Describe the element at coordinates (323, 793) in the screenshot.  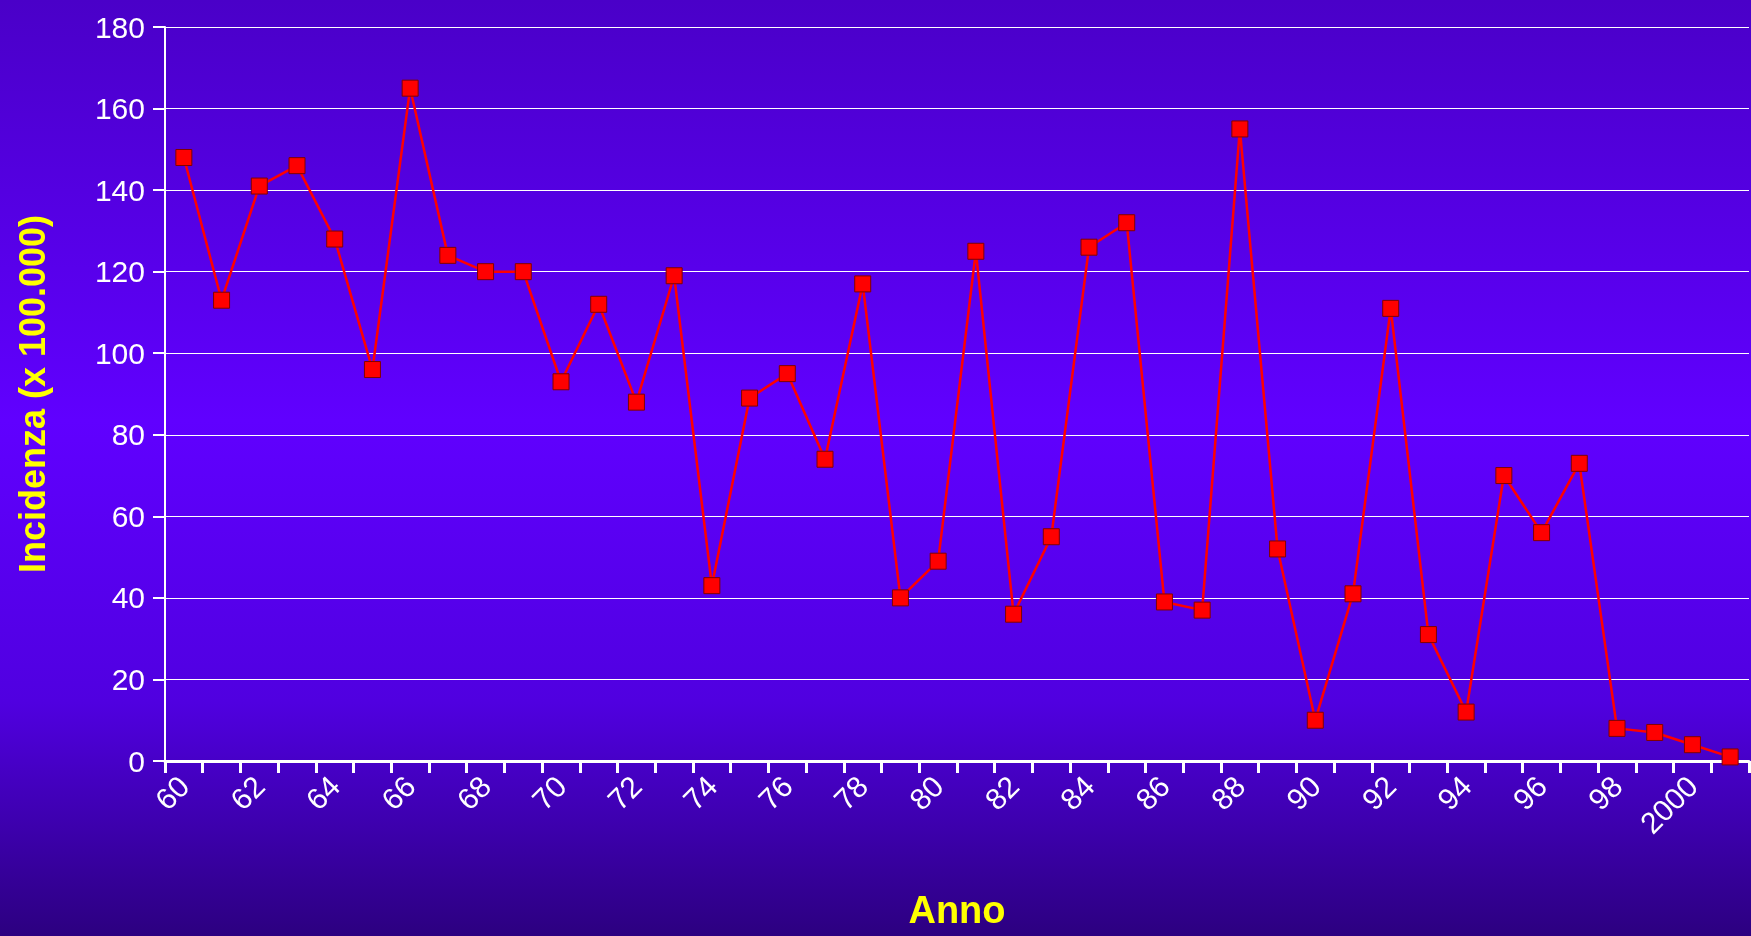
I see `x-tick-label: 64` at that location.